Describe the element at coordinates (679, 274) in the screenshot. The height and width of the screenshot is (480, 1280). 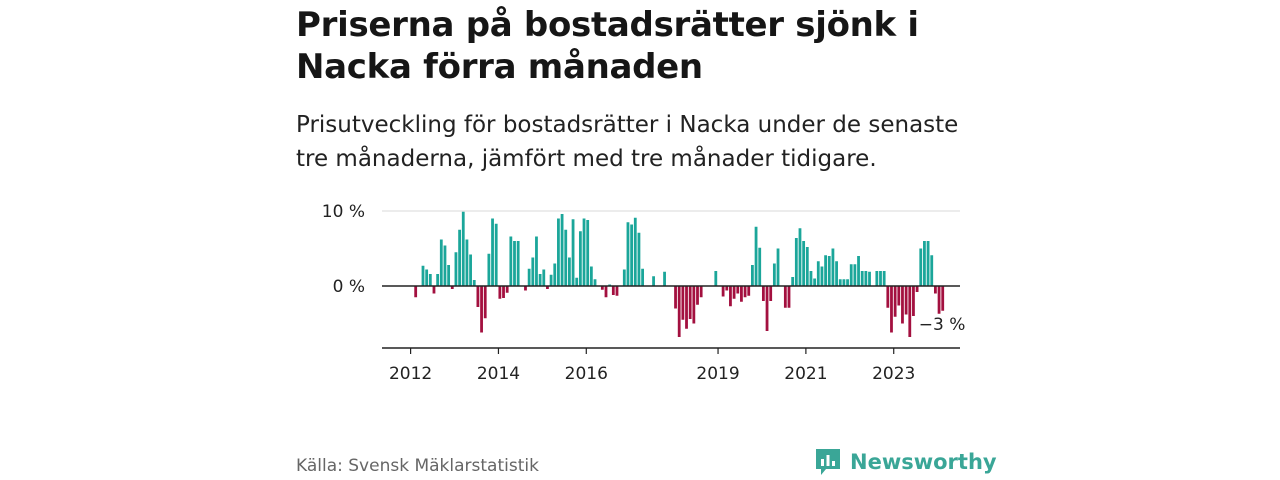
I see `bars` at that location.